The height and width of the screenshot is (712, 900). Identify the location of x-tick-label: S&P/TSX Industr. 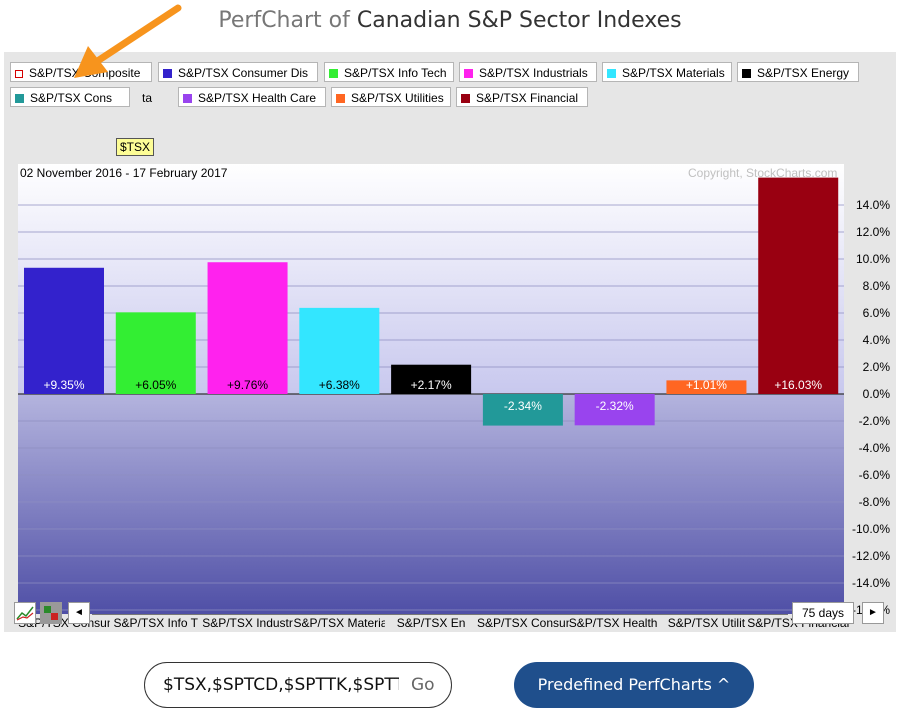
(247, 623).